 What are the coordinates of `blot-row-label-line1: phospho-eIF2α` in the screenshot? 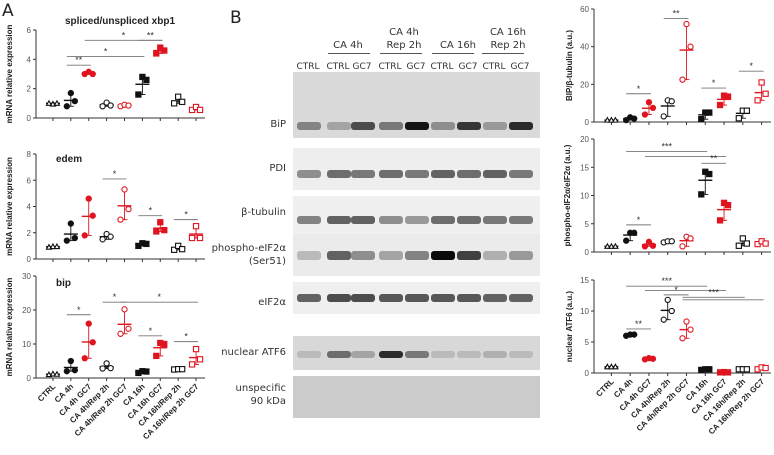 It's located at (248, 248).